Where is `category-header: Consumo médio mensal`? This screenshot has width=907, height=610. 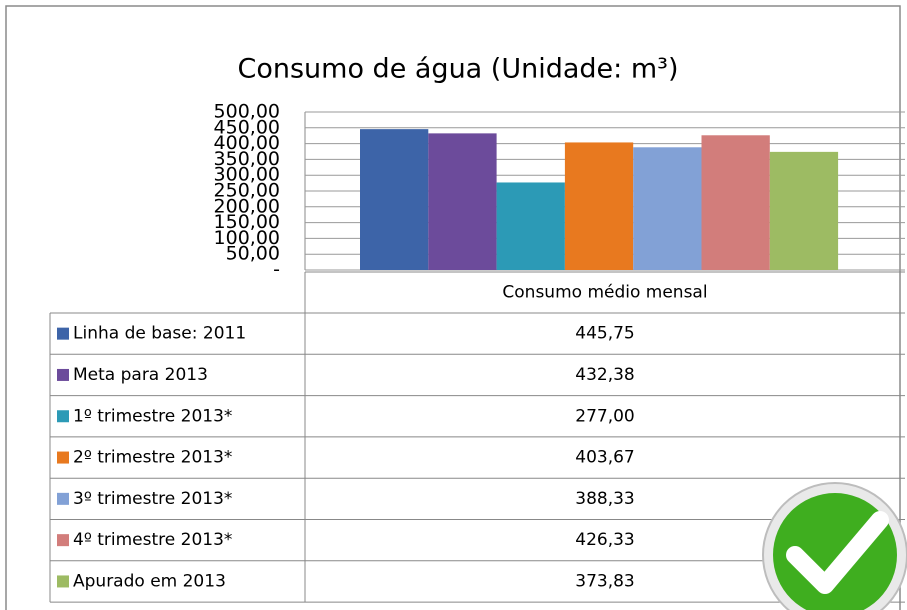
category-header: Consumo médio mensal is located at coordinates (604, 293).